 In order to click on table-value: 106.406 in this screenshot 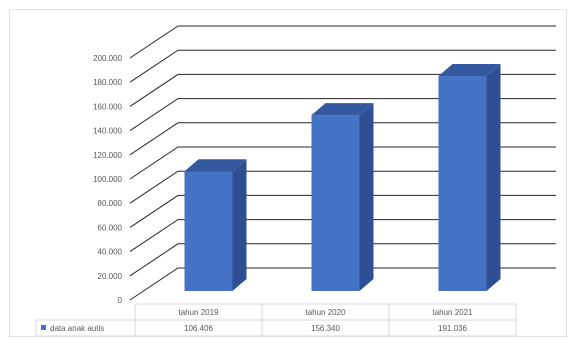, I will do `click(198, 328)`.